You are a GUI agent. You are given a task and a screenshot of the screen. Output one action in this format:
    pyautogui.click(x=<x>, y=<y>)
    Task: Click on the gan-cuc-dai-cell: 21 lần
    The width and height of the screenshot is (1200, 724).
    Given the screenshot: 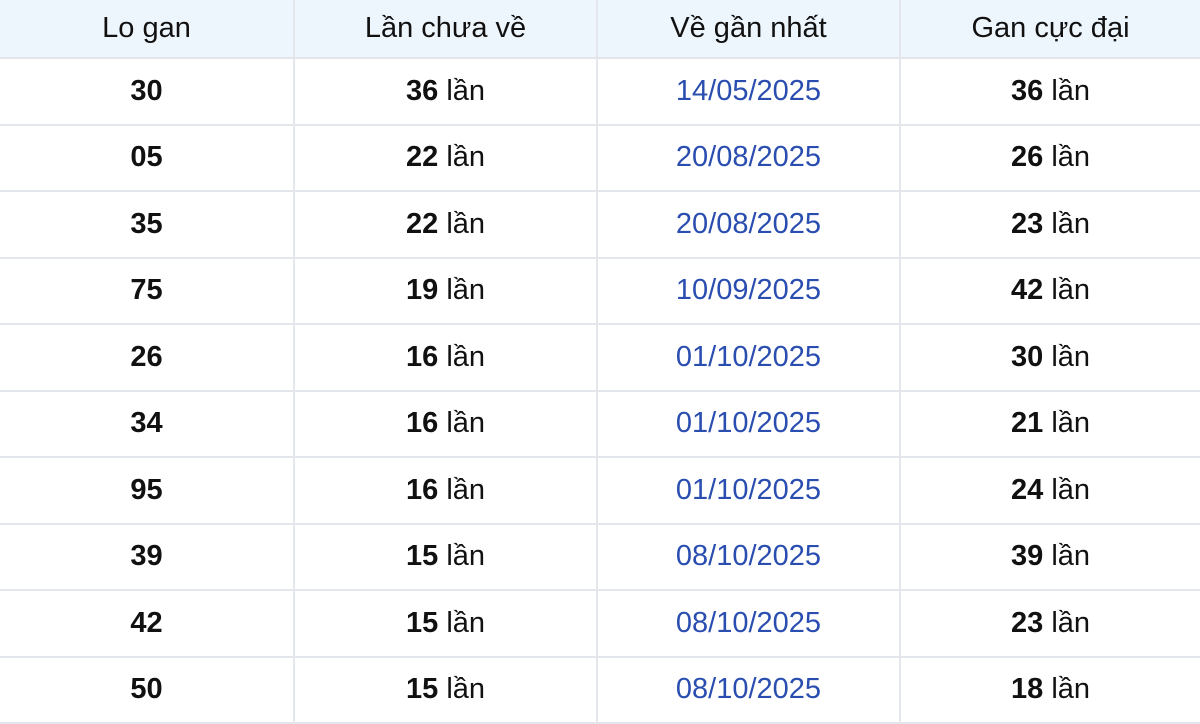 What is the action you would take?
    pyautogui.click(x=1049, y=423)
    